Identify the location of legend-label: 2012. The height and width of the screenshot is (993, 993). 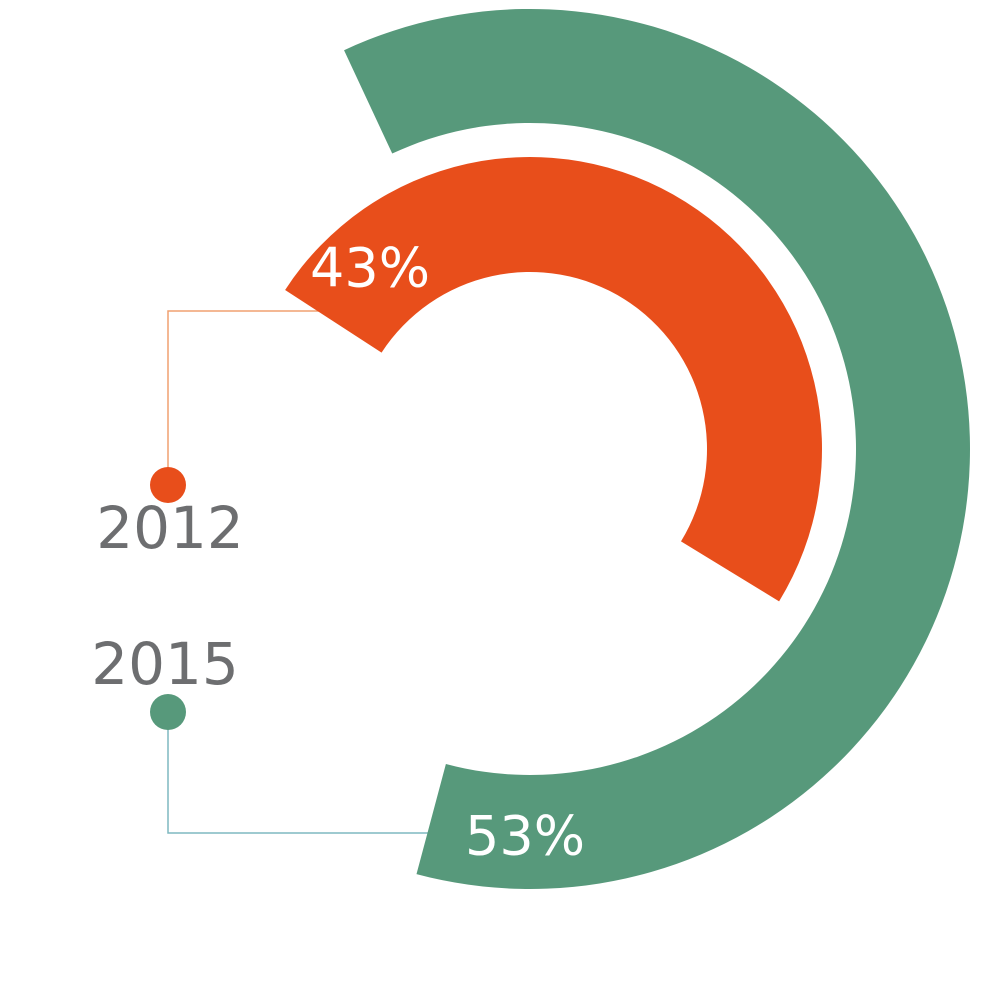
(170, 528).